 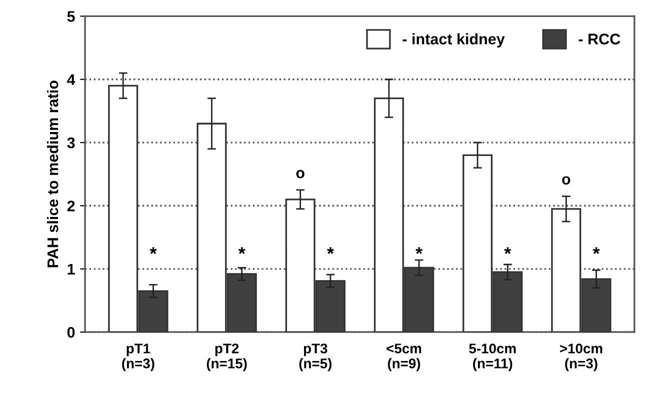 I want to click on x-tick-label: >10cm (n=3), so click(x=581, y=358).